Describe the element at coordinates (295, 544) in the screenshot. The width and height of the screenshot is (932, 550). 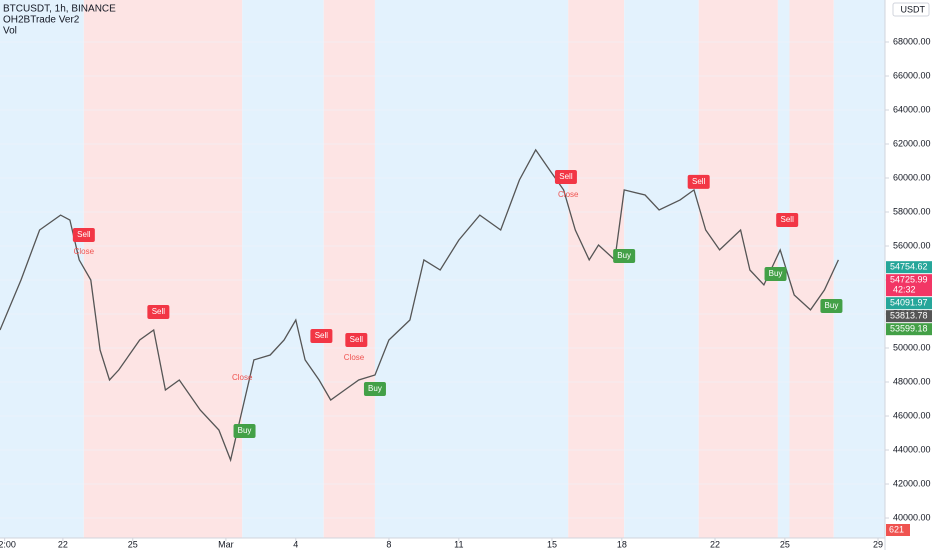
I see `x-tick-label: 4` at that location.